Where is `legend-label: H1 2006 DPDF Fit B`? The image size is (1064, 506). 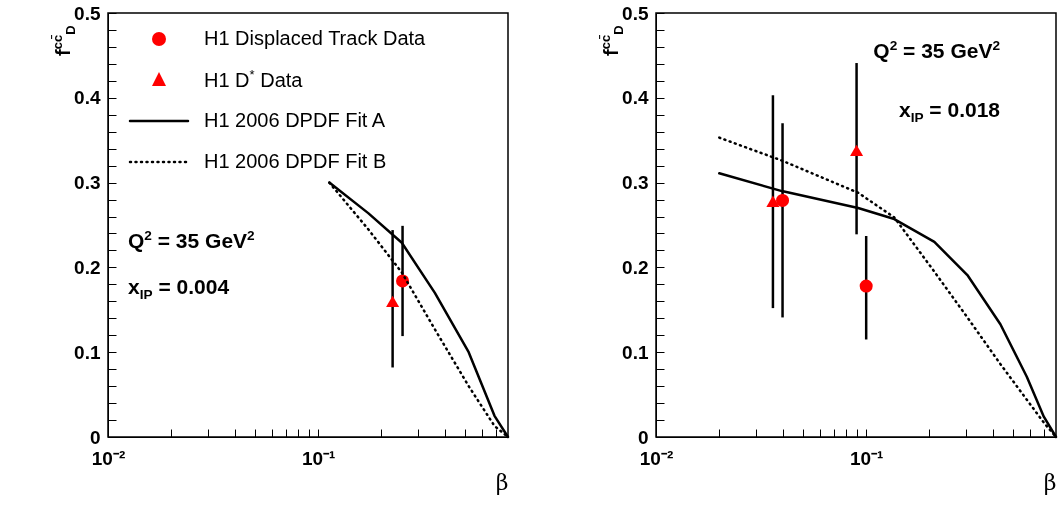
legend-label: H1 2006 DPDF Fit B is located at coordinates (295, 161).